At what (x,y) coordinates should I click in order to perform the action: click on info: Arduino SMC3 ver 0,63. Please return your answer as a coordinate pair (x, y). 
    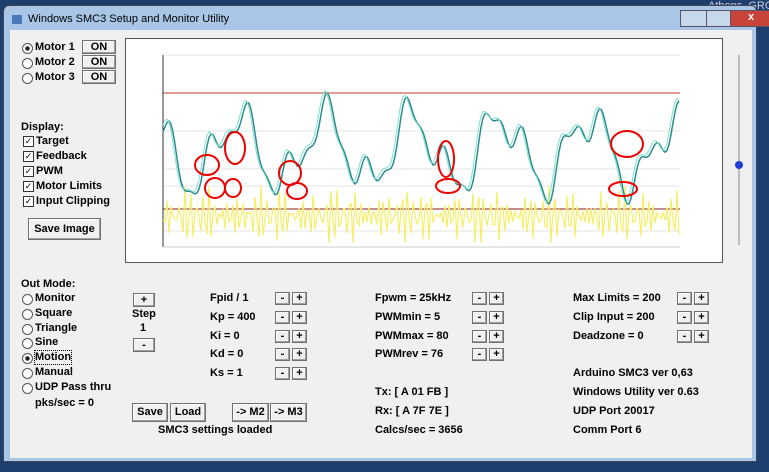
    Looking at the image, I should click on (633, 373).